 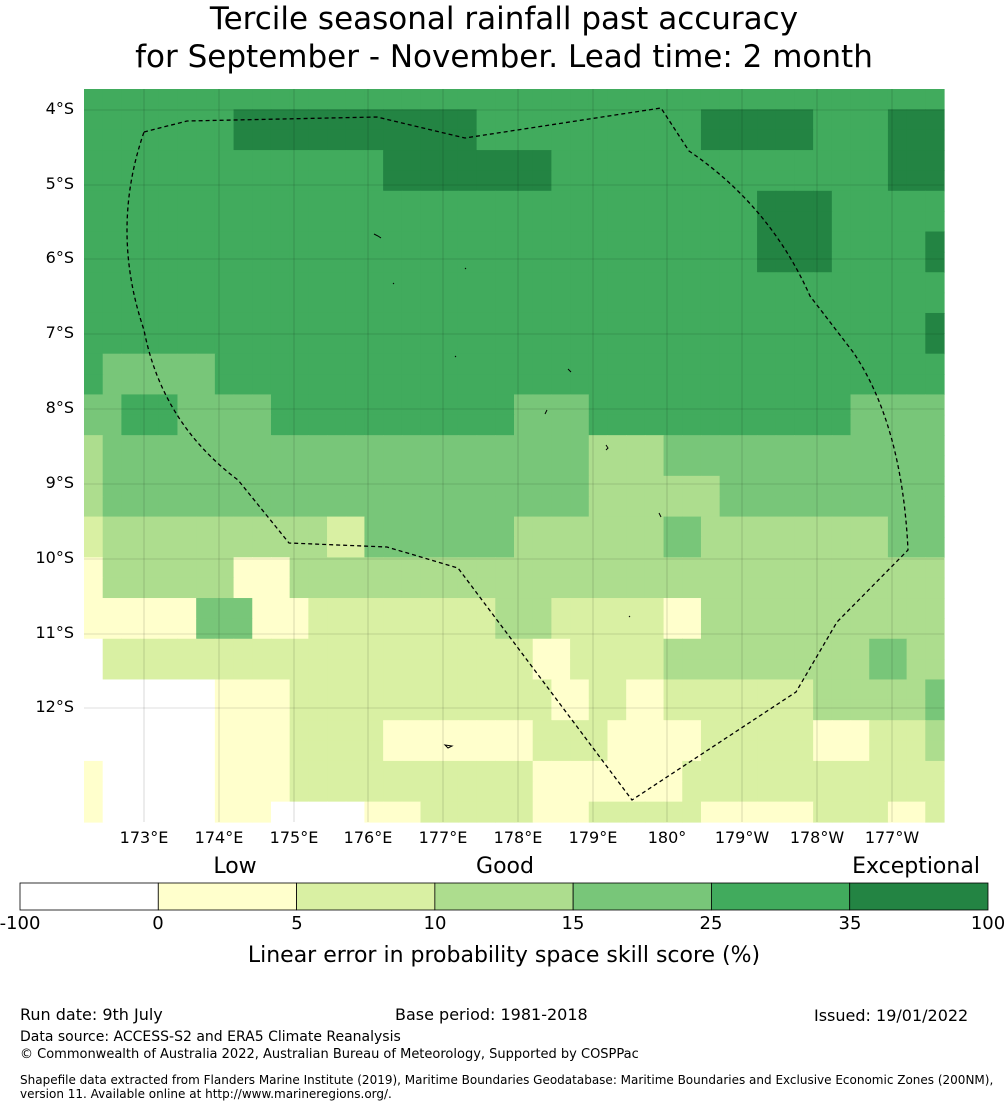 I want to click on colorbar-tick: 15, so click(x=573, y=923).